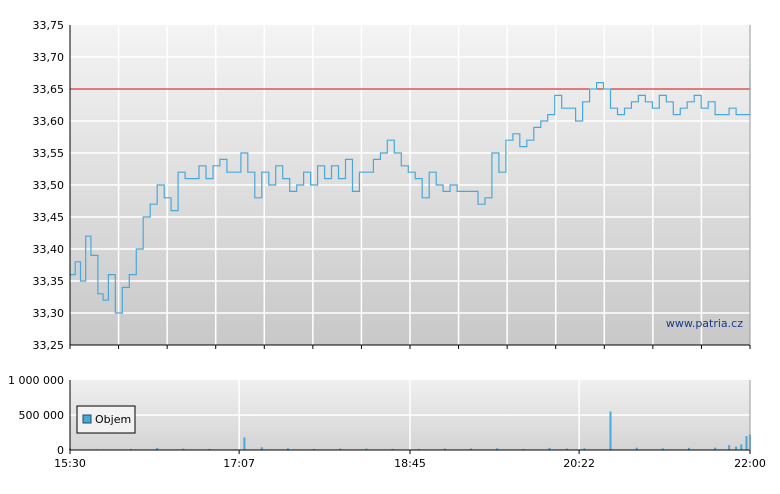 This screenshot has width=780, height=494. Describe the element at coordinates (49, 313) in the screenshot. I see `price-y-tick-label: 33,30` at that location.